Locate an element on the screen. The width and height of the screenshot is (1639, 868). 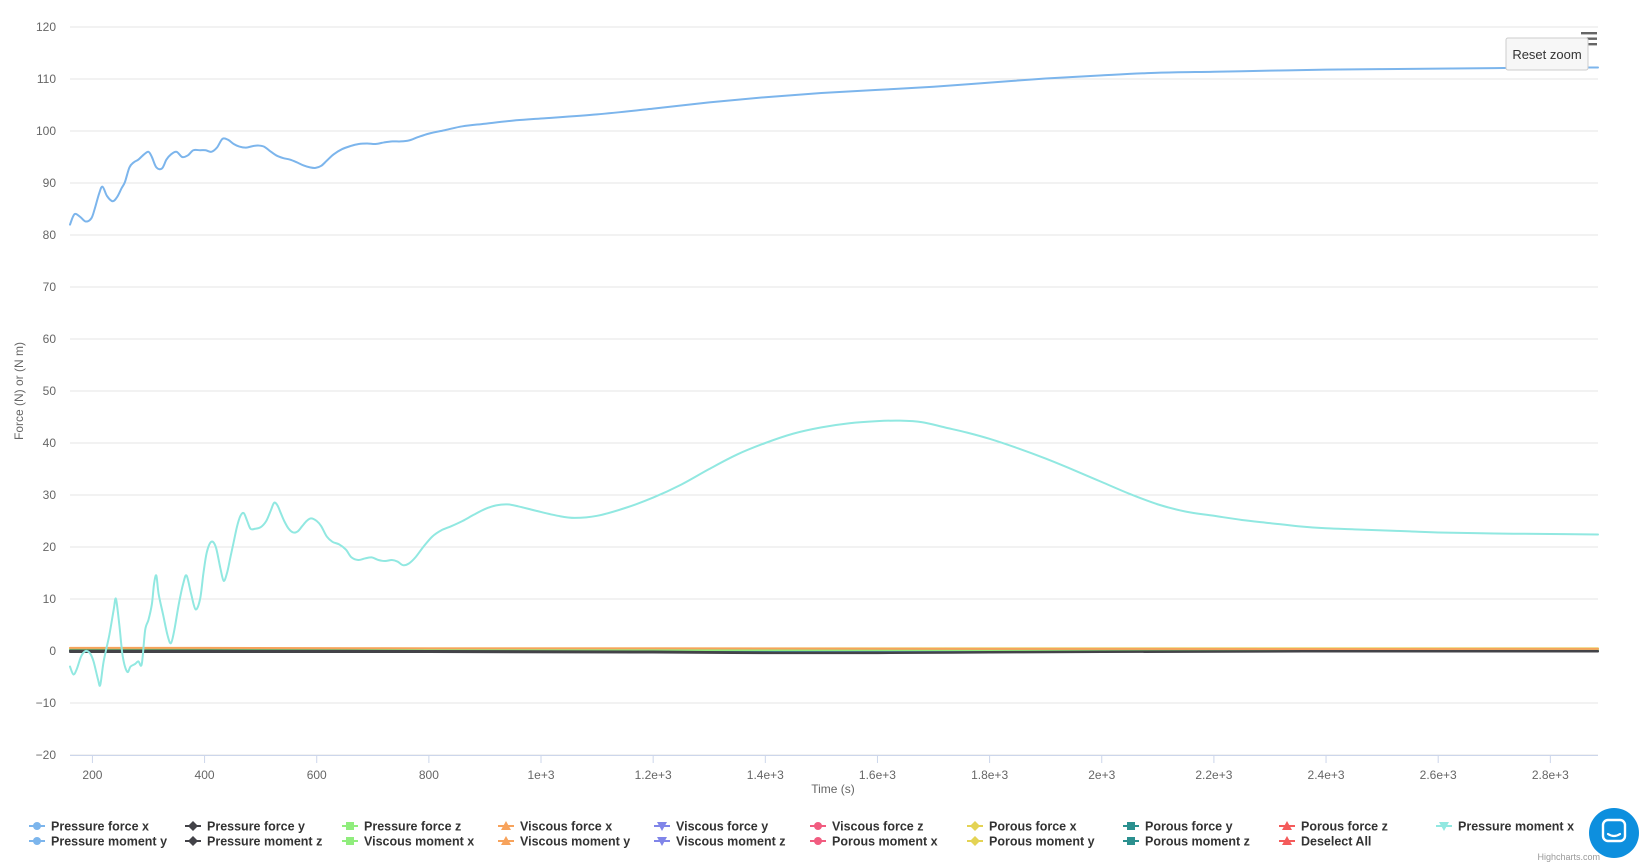
highcharts-credits: Highcharts.com is located at coordinates (1568, 857).